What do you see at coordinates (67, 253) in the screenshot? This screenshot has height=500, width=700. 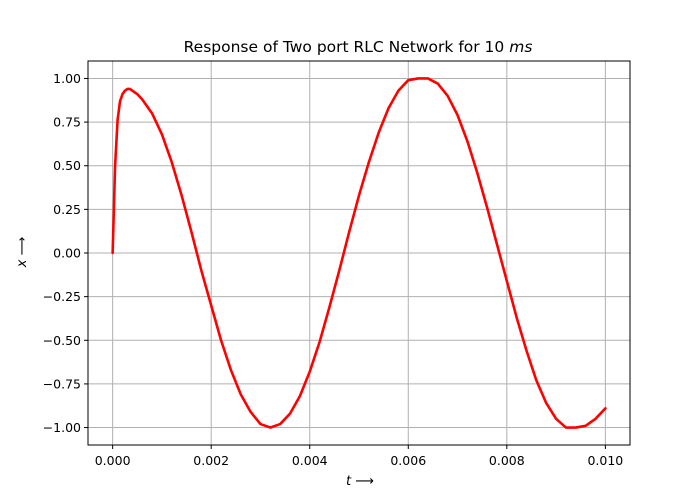 I see `y-tick-label: 0.00` at bounding box center [67, 253].